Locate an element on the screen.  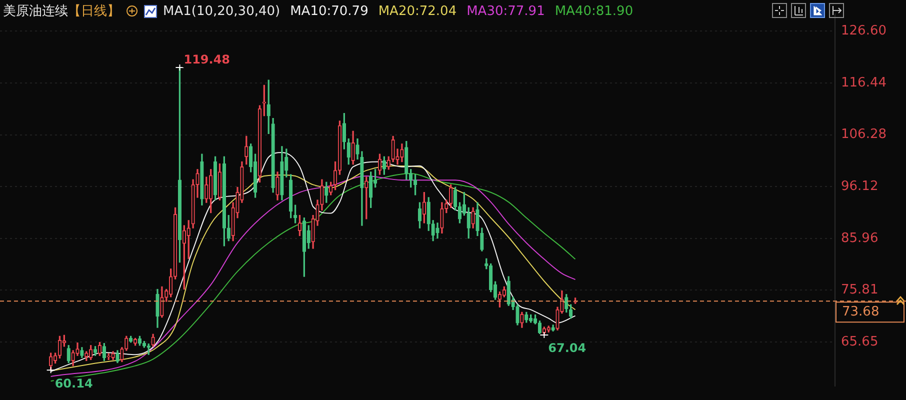
y-tick-label: 126.60 is located at coordinates (863, 31).